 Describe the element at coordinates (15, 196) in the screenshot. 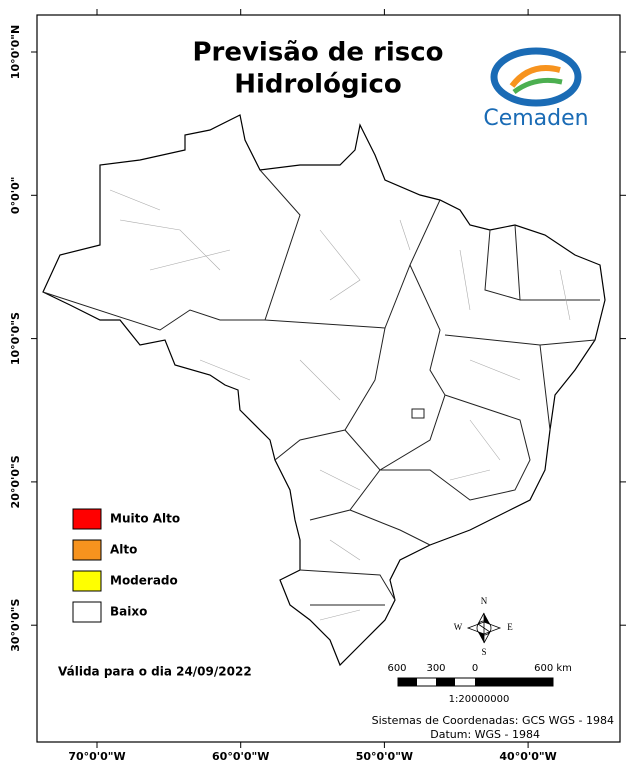

I see `latitude-label: 0°0'0"` at that location.